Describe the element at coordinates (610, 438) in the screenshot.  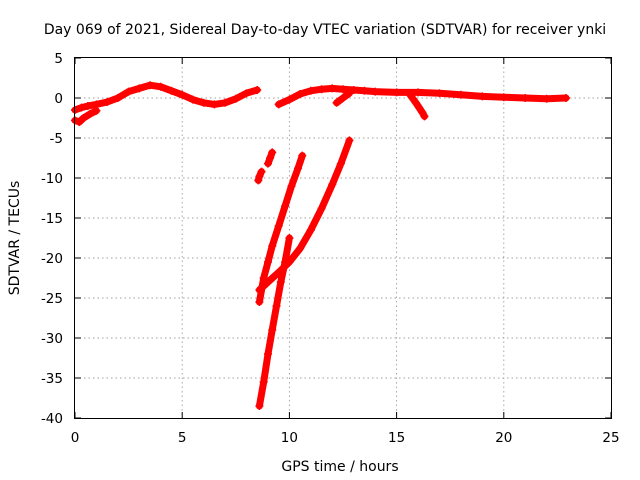
I see `x-tick-label: 25` at that location.